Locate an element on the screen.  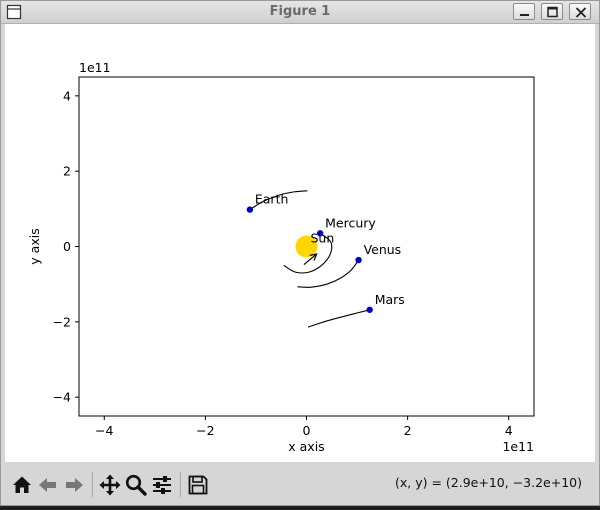
minimize-icon is located at coordinates (524, 15).